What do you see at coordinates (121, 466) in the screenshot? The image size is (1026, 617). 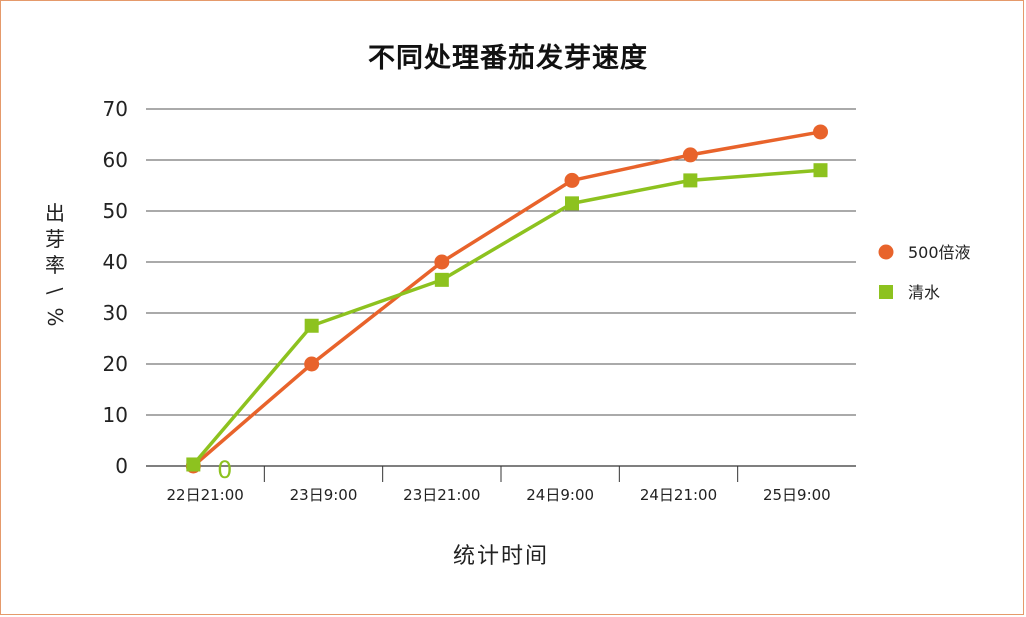 I see `y-tick-label: 0` at bounding box center [121, 466].